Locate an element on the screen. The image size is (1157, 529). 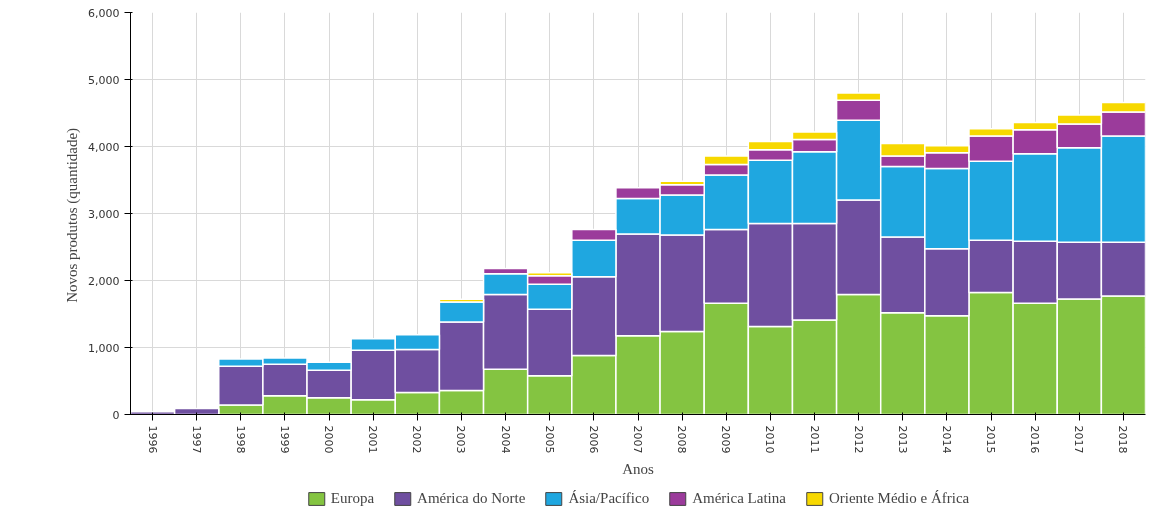
x-tick-label: 2013 is located at coordinates (902, 439).